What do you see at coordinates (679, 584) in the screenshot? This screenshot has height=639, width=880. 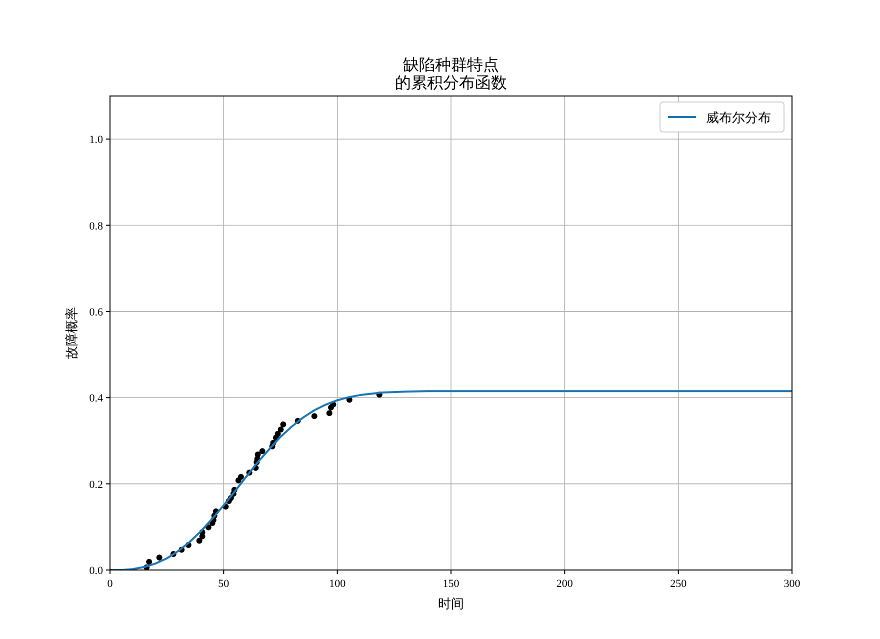 I see `x-tick-label: 250` at bounding box center [679, 584].